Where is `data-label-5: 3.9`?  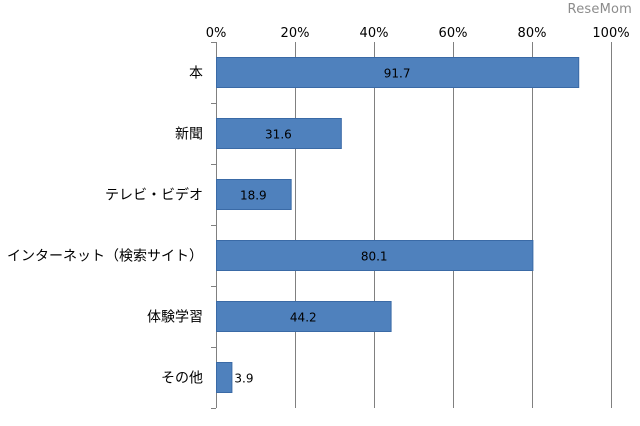 data-label-5: 3.9 is located at coordinates (243, 379).